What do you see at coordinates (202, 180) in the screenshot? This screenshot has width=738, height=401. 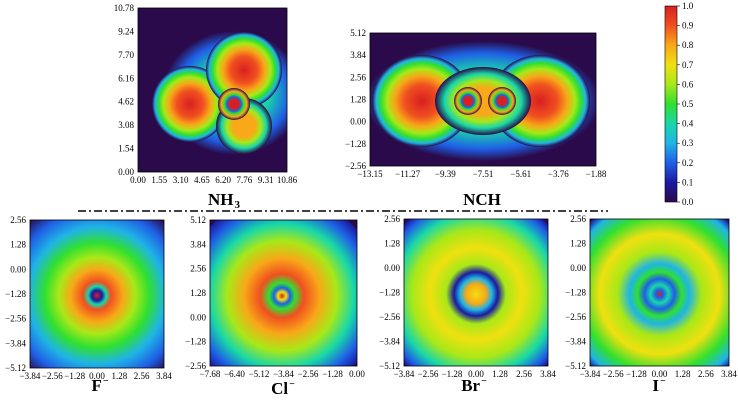 I see `x-tick-label: 4.65` at bounding box center [202, 180].